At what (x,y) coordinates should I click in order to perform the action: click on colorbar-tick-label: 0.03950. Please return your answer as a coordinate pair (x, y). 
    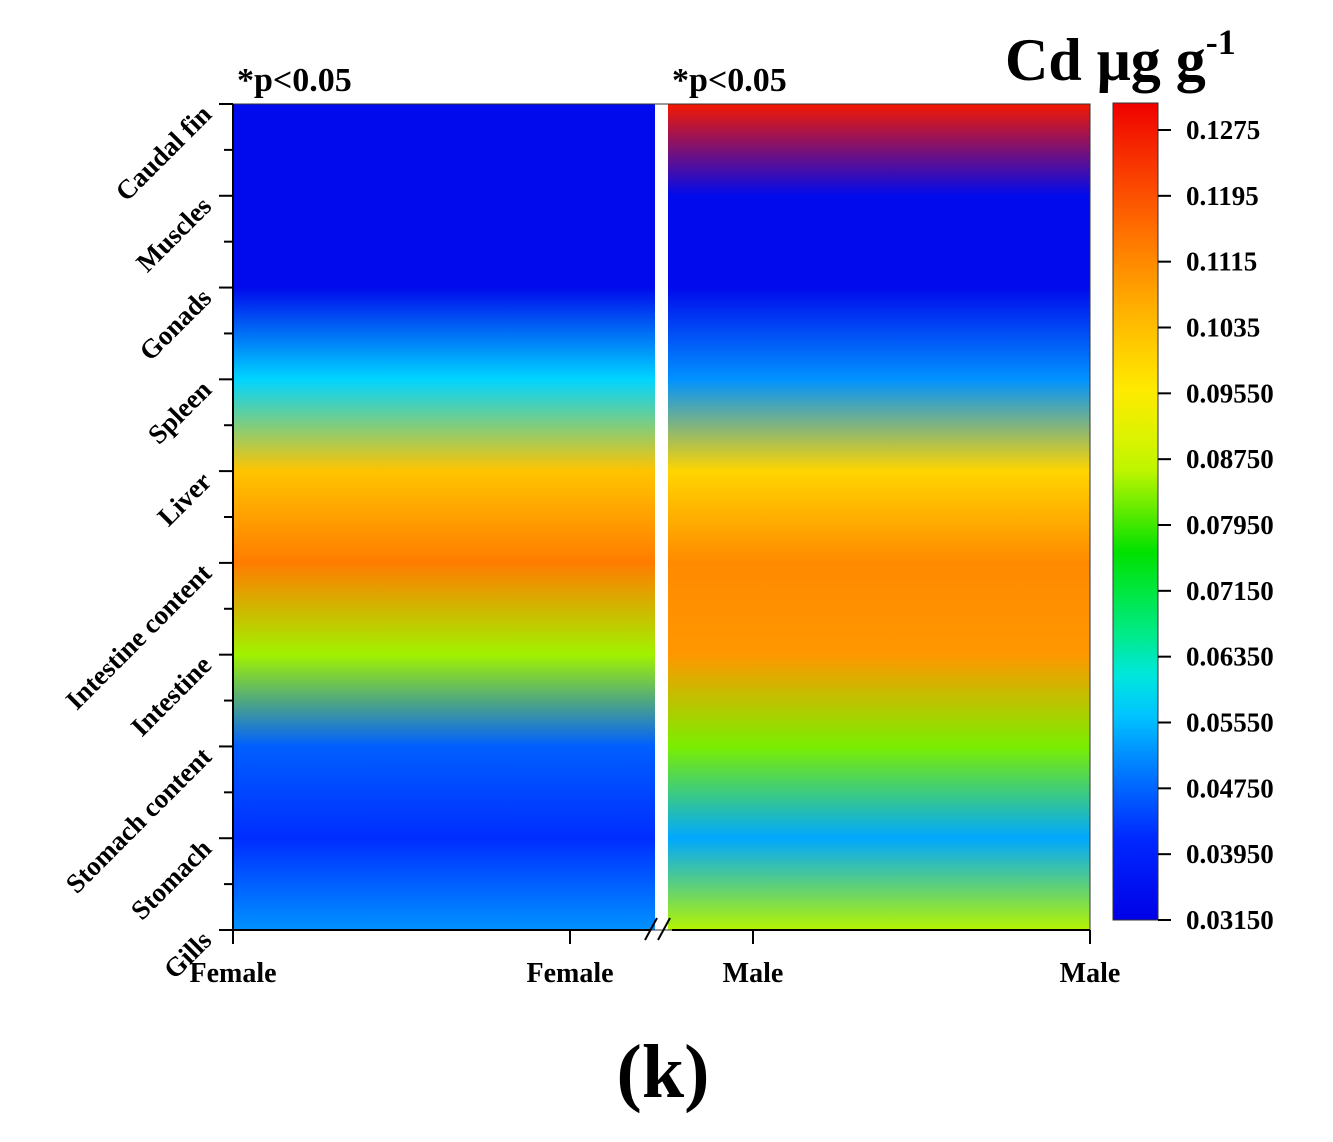
    Looking at the image, I should click on (1230, 854).